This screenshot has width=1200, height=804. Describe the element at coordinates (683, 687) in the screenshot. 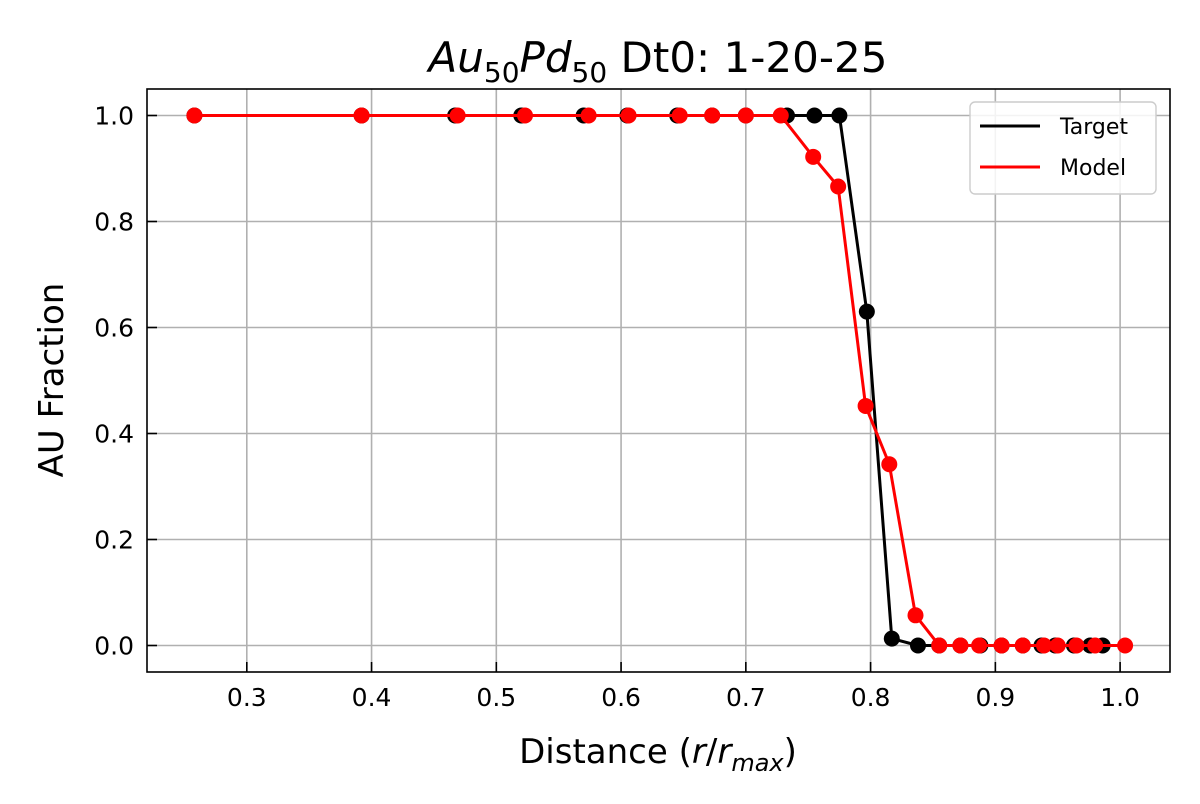

I see `x-axis-ticks: 0.3 0.4 0.5 0.6 0.7 0.8 0.9 1.0` at that location.